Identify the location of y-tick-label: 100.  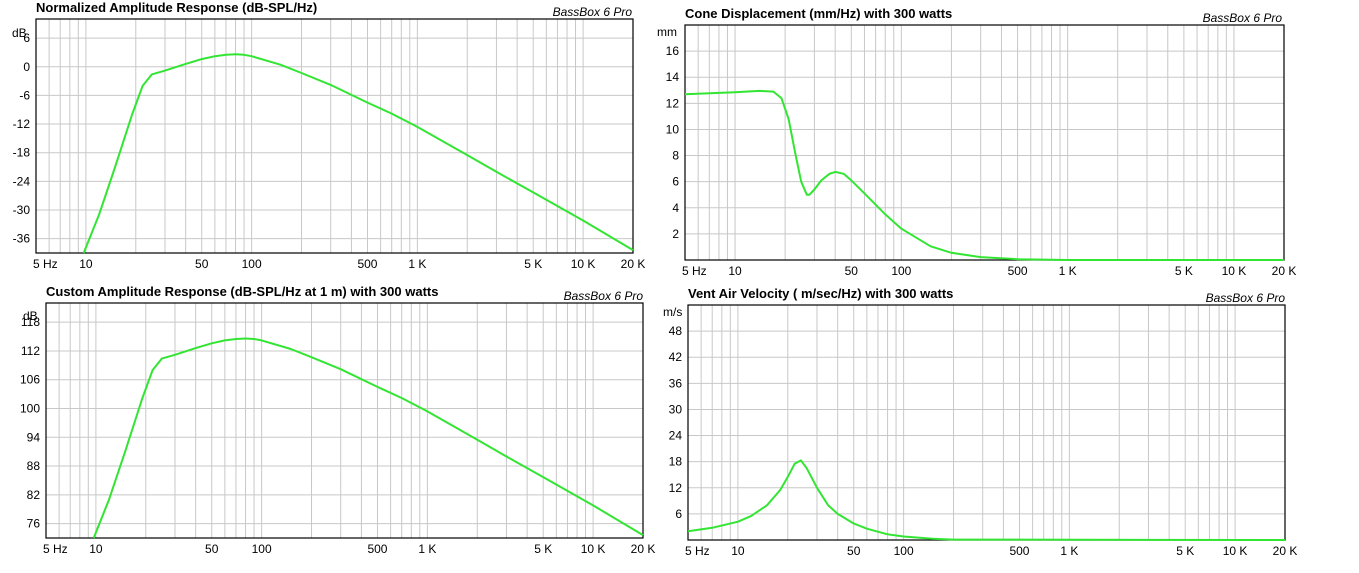
(30, 409).